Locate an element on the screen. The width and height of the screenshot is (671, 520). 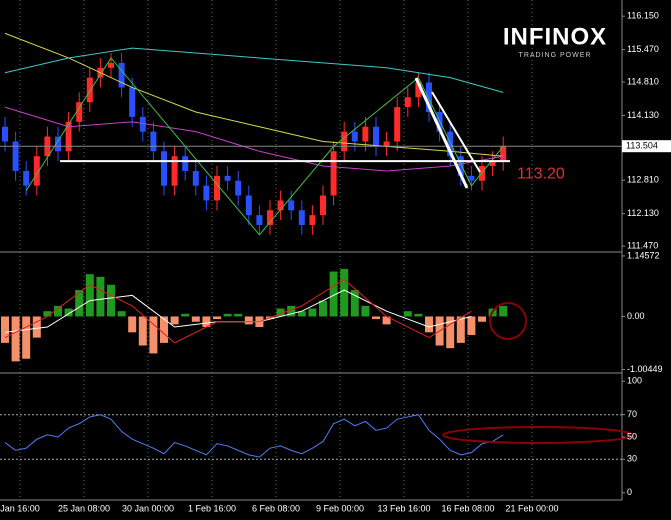
y-tick-label: 114.810 is located at coordinates (643, 81).